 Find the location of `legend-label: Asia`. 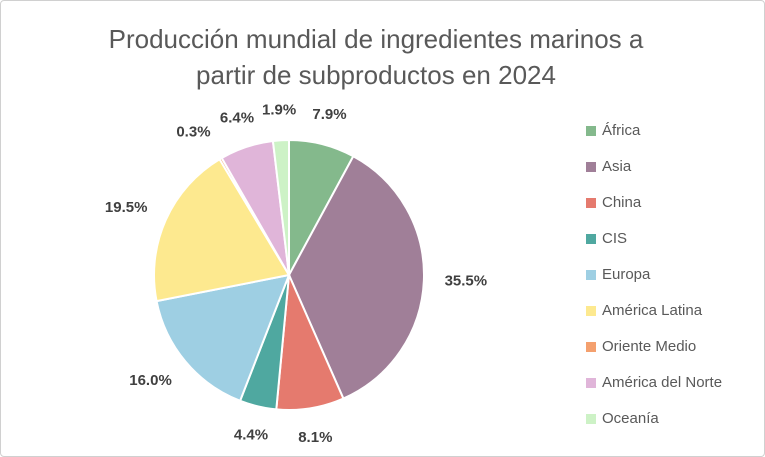

legend-label: Asia is located at coordinates (617, 166).